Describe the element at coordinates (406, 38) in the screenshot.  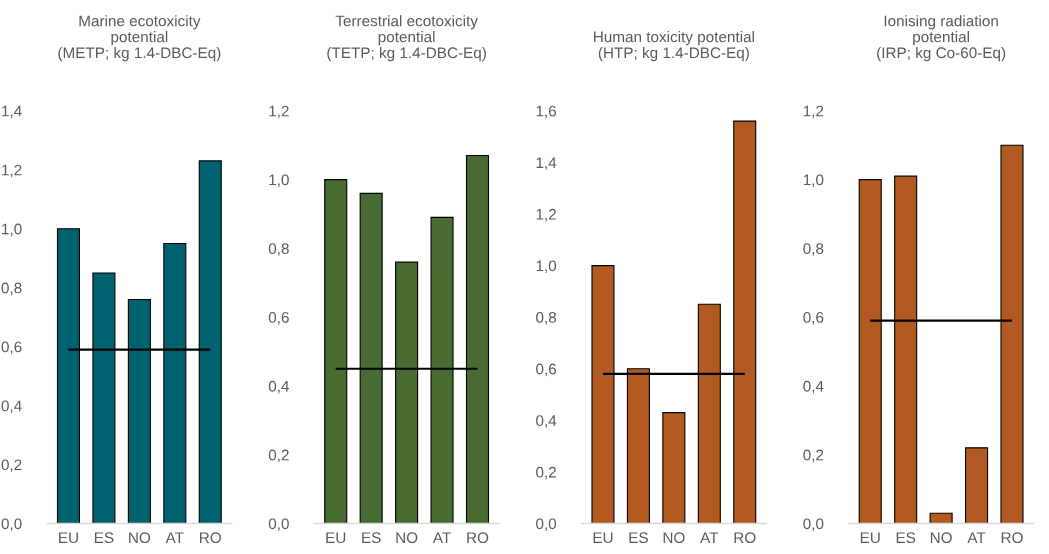
I see `chart-title: Terrestrial ecotoxicity potential (TETP; kg 1.4-DBC-Eq)` at that location.